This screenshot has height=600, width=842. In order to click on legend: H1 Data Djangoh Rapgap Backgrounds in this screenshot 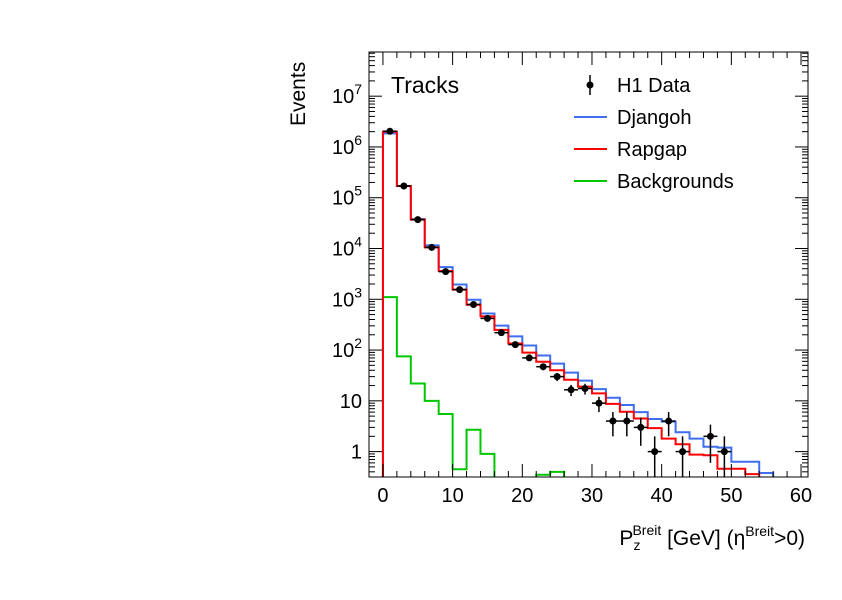, I will do `click(654, 134)`.